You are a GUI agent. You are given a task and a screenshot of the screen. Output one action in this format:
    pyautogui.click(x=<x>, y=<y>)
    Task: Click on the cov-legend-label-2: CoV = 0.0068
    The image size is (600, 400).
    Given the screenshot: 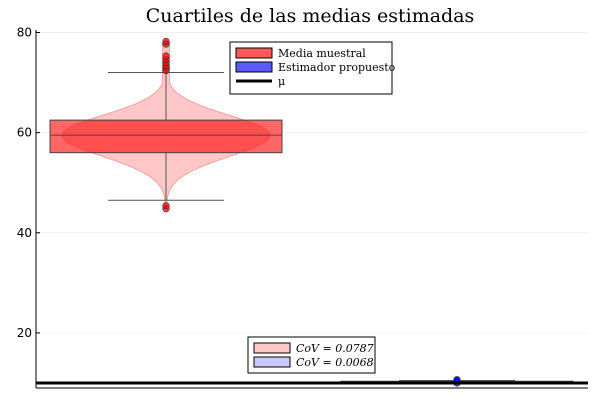 What is the action you would take?
    pyautogui.click(x=335, y=362)
    